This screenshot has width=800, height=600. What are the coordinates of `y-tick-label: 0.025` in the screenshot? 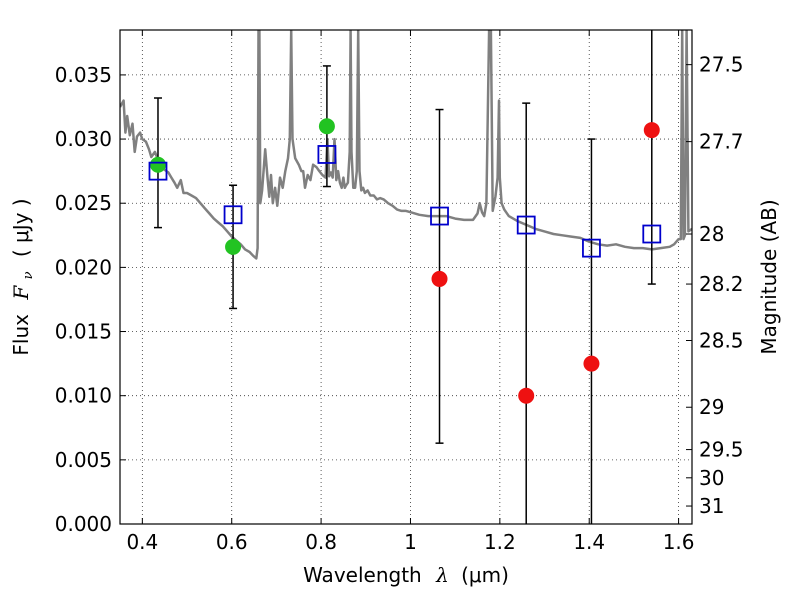 It's located at (83, 203).